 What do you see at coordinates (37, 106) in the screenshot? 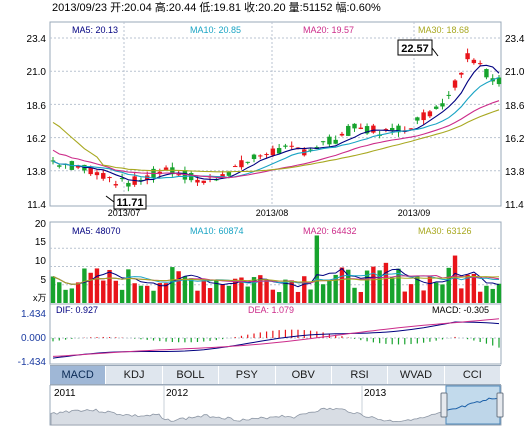
I see `price-tick-left-2: 18.6` at bounding box center [37, 106].